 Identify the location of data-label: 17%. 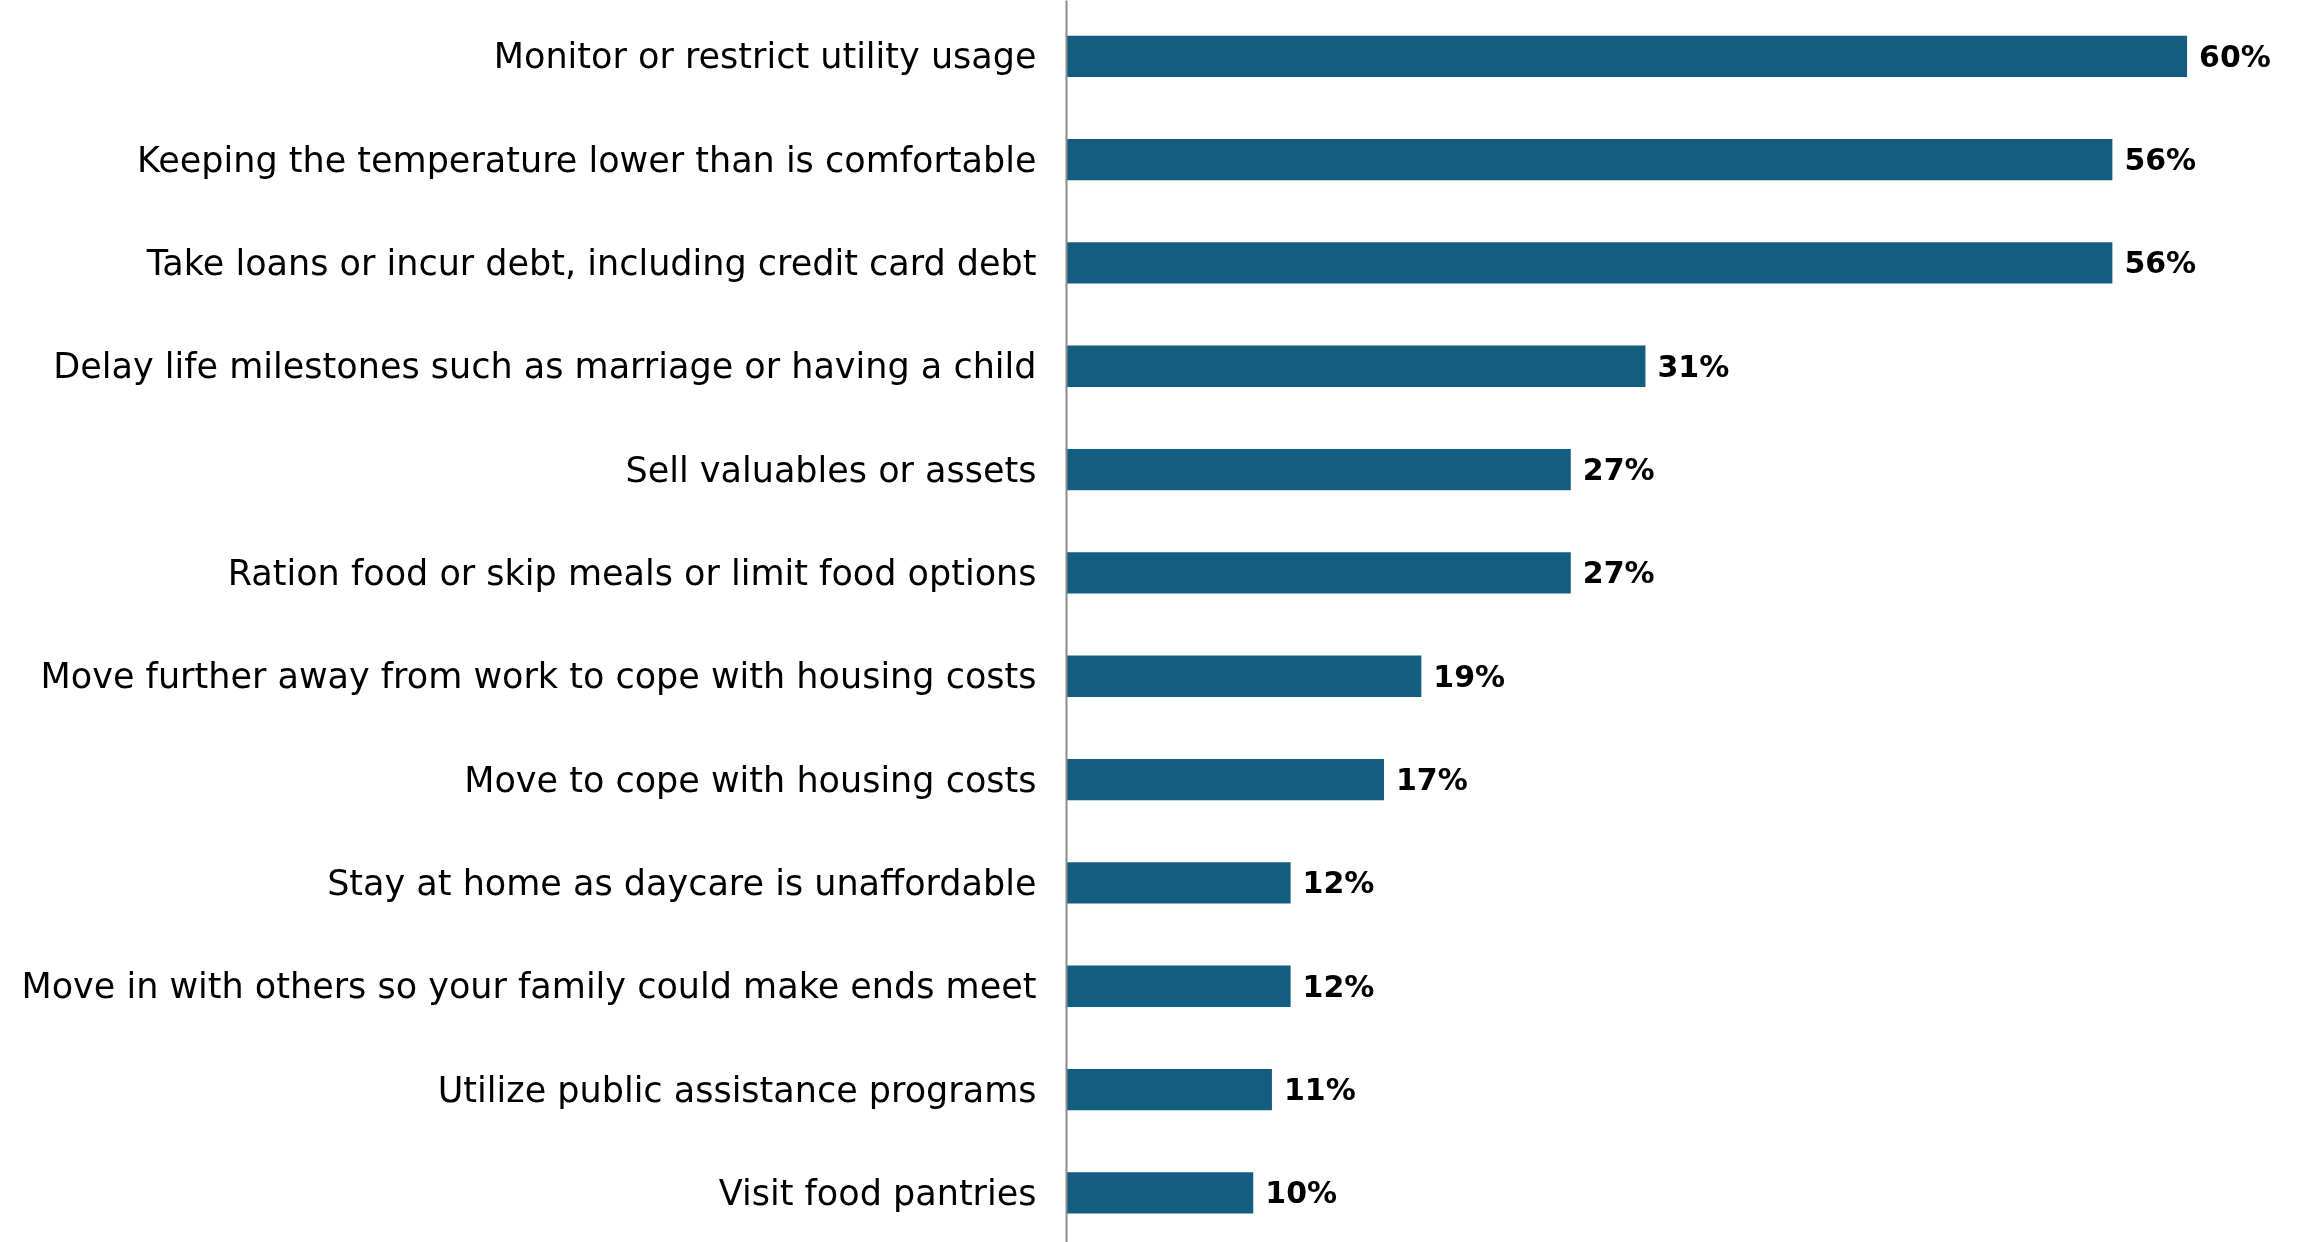
(1432, 780).